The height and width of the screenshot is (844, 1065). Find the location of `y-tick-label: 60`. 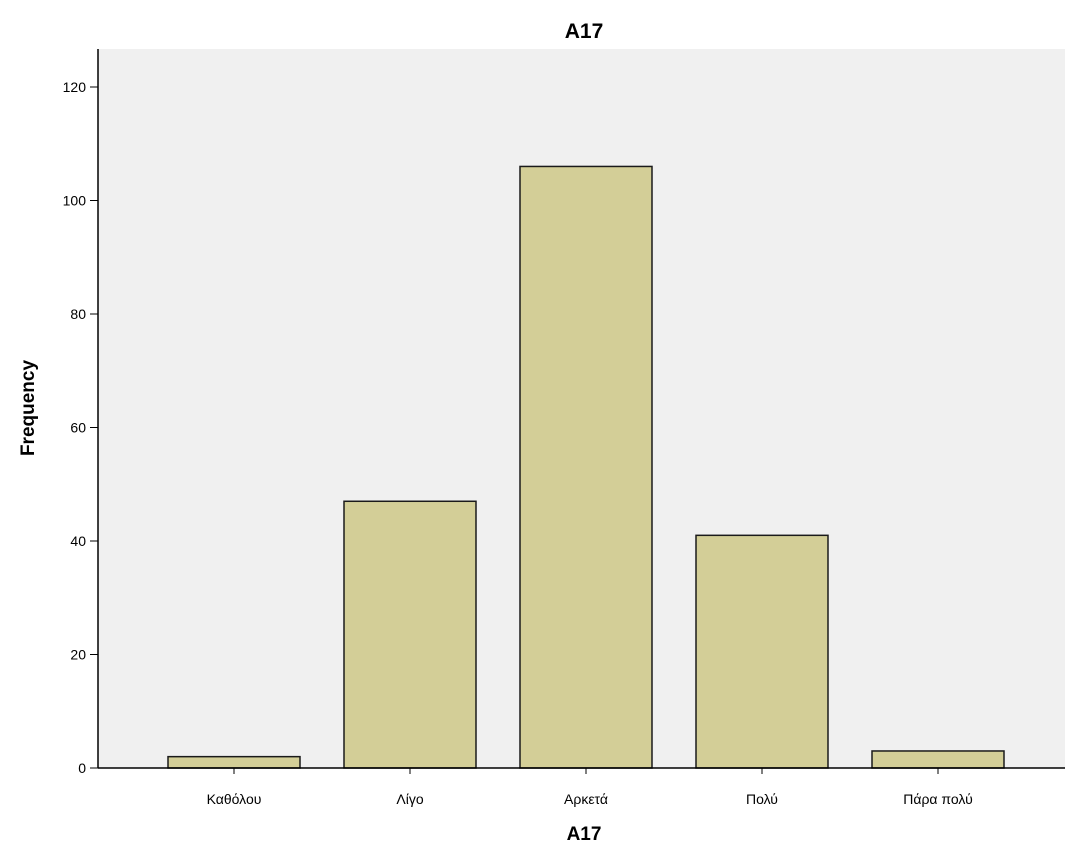

y-tick-label: 60 is located at coordinates (78, 428).